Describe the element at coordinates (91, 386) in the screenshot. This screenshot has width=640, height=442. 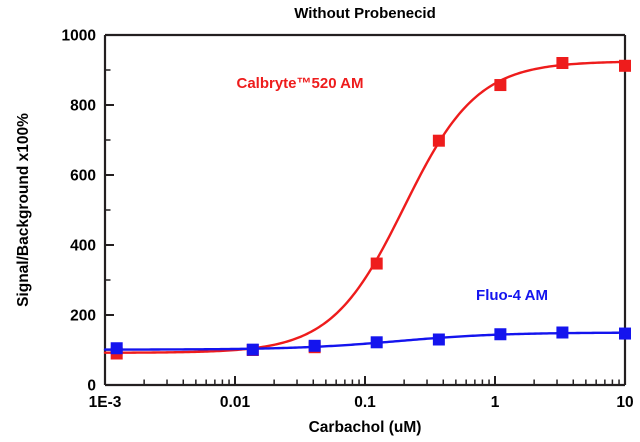
I see `y-tick-label: 0` at that location.